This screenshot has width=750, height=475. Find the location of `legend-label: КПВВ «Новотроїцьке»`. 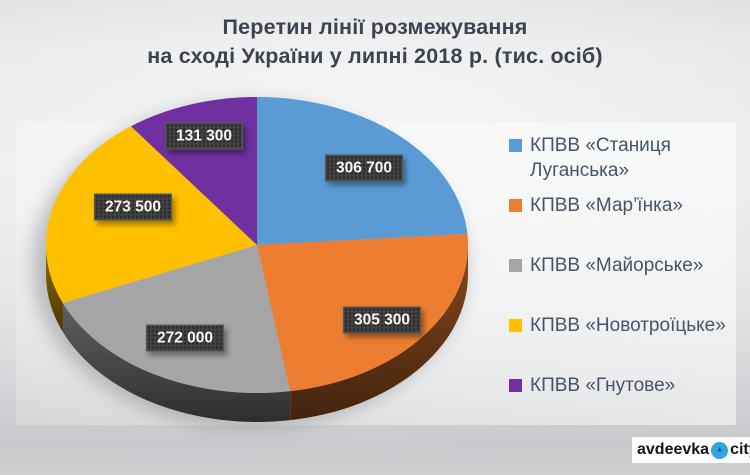

legend-label: КПВВ «Новотроїцьке» is located at coordinates (628, 325).